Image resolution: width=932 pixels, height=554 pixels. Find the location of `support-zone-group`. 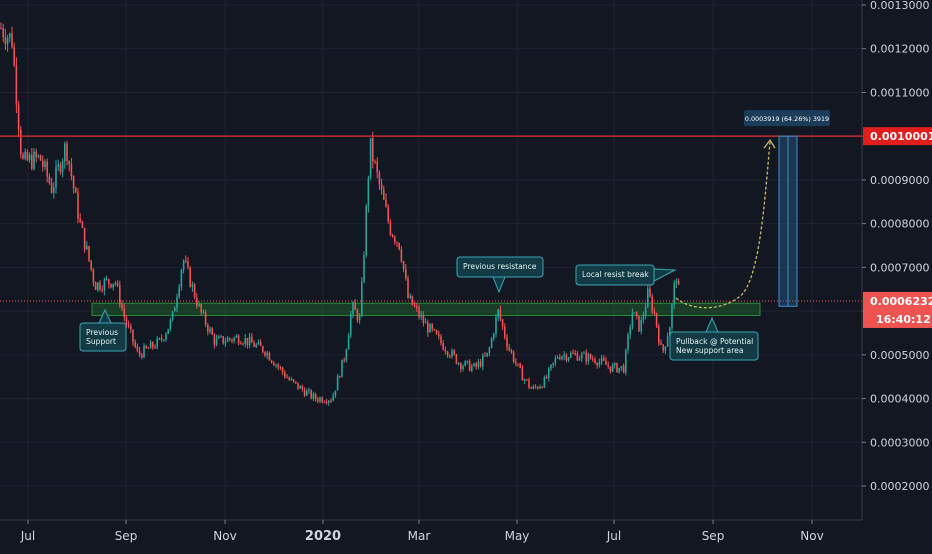

support-zone-group is located at coordinates (426, 309).